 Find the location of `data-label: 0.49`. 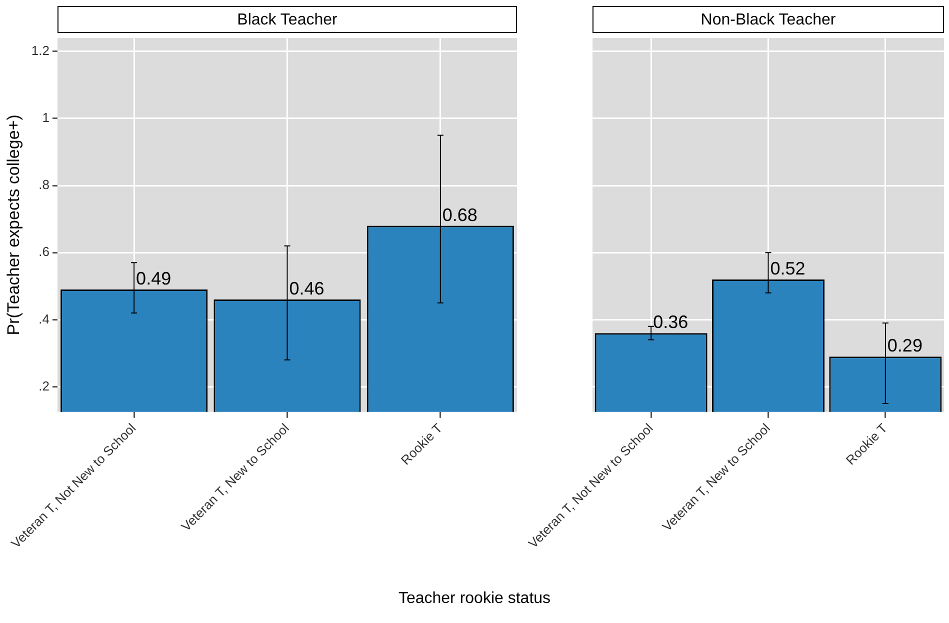

data-label: 0.49 is located at coordinates (154, 278).